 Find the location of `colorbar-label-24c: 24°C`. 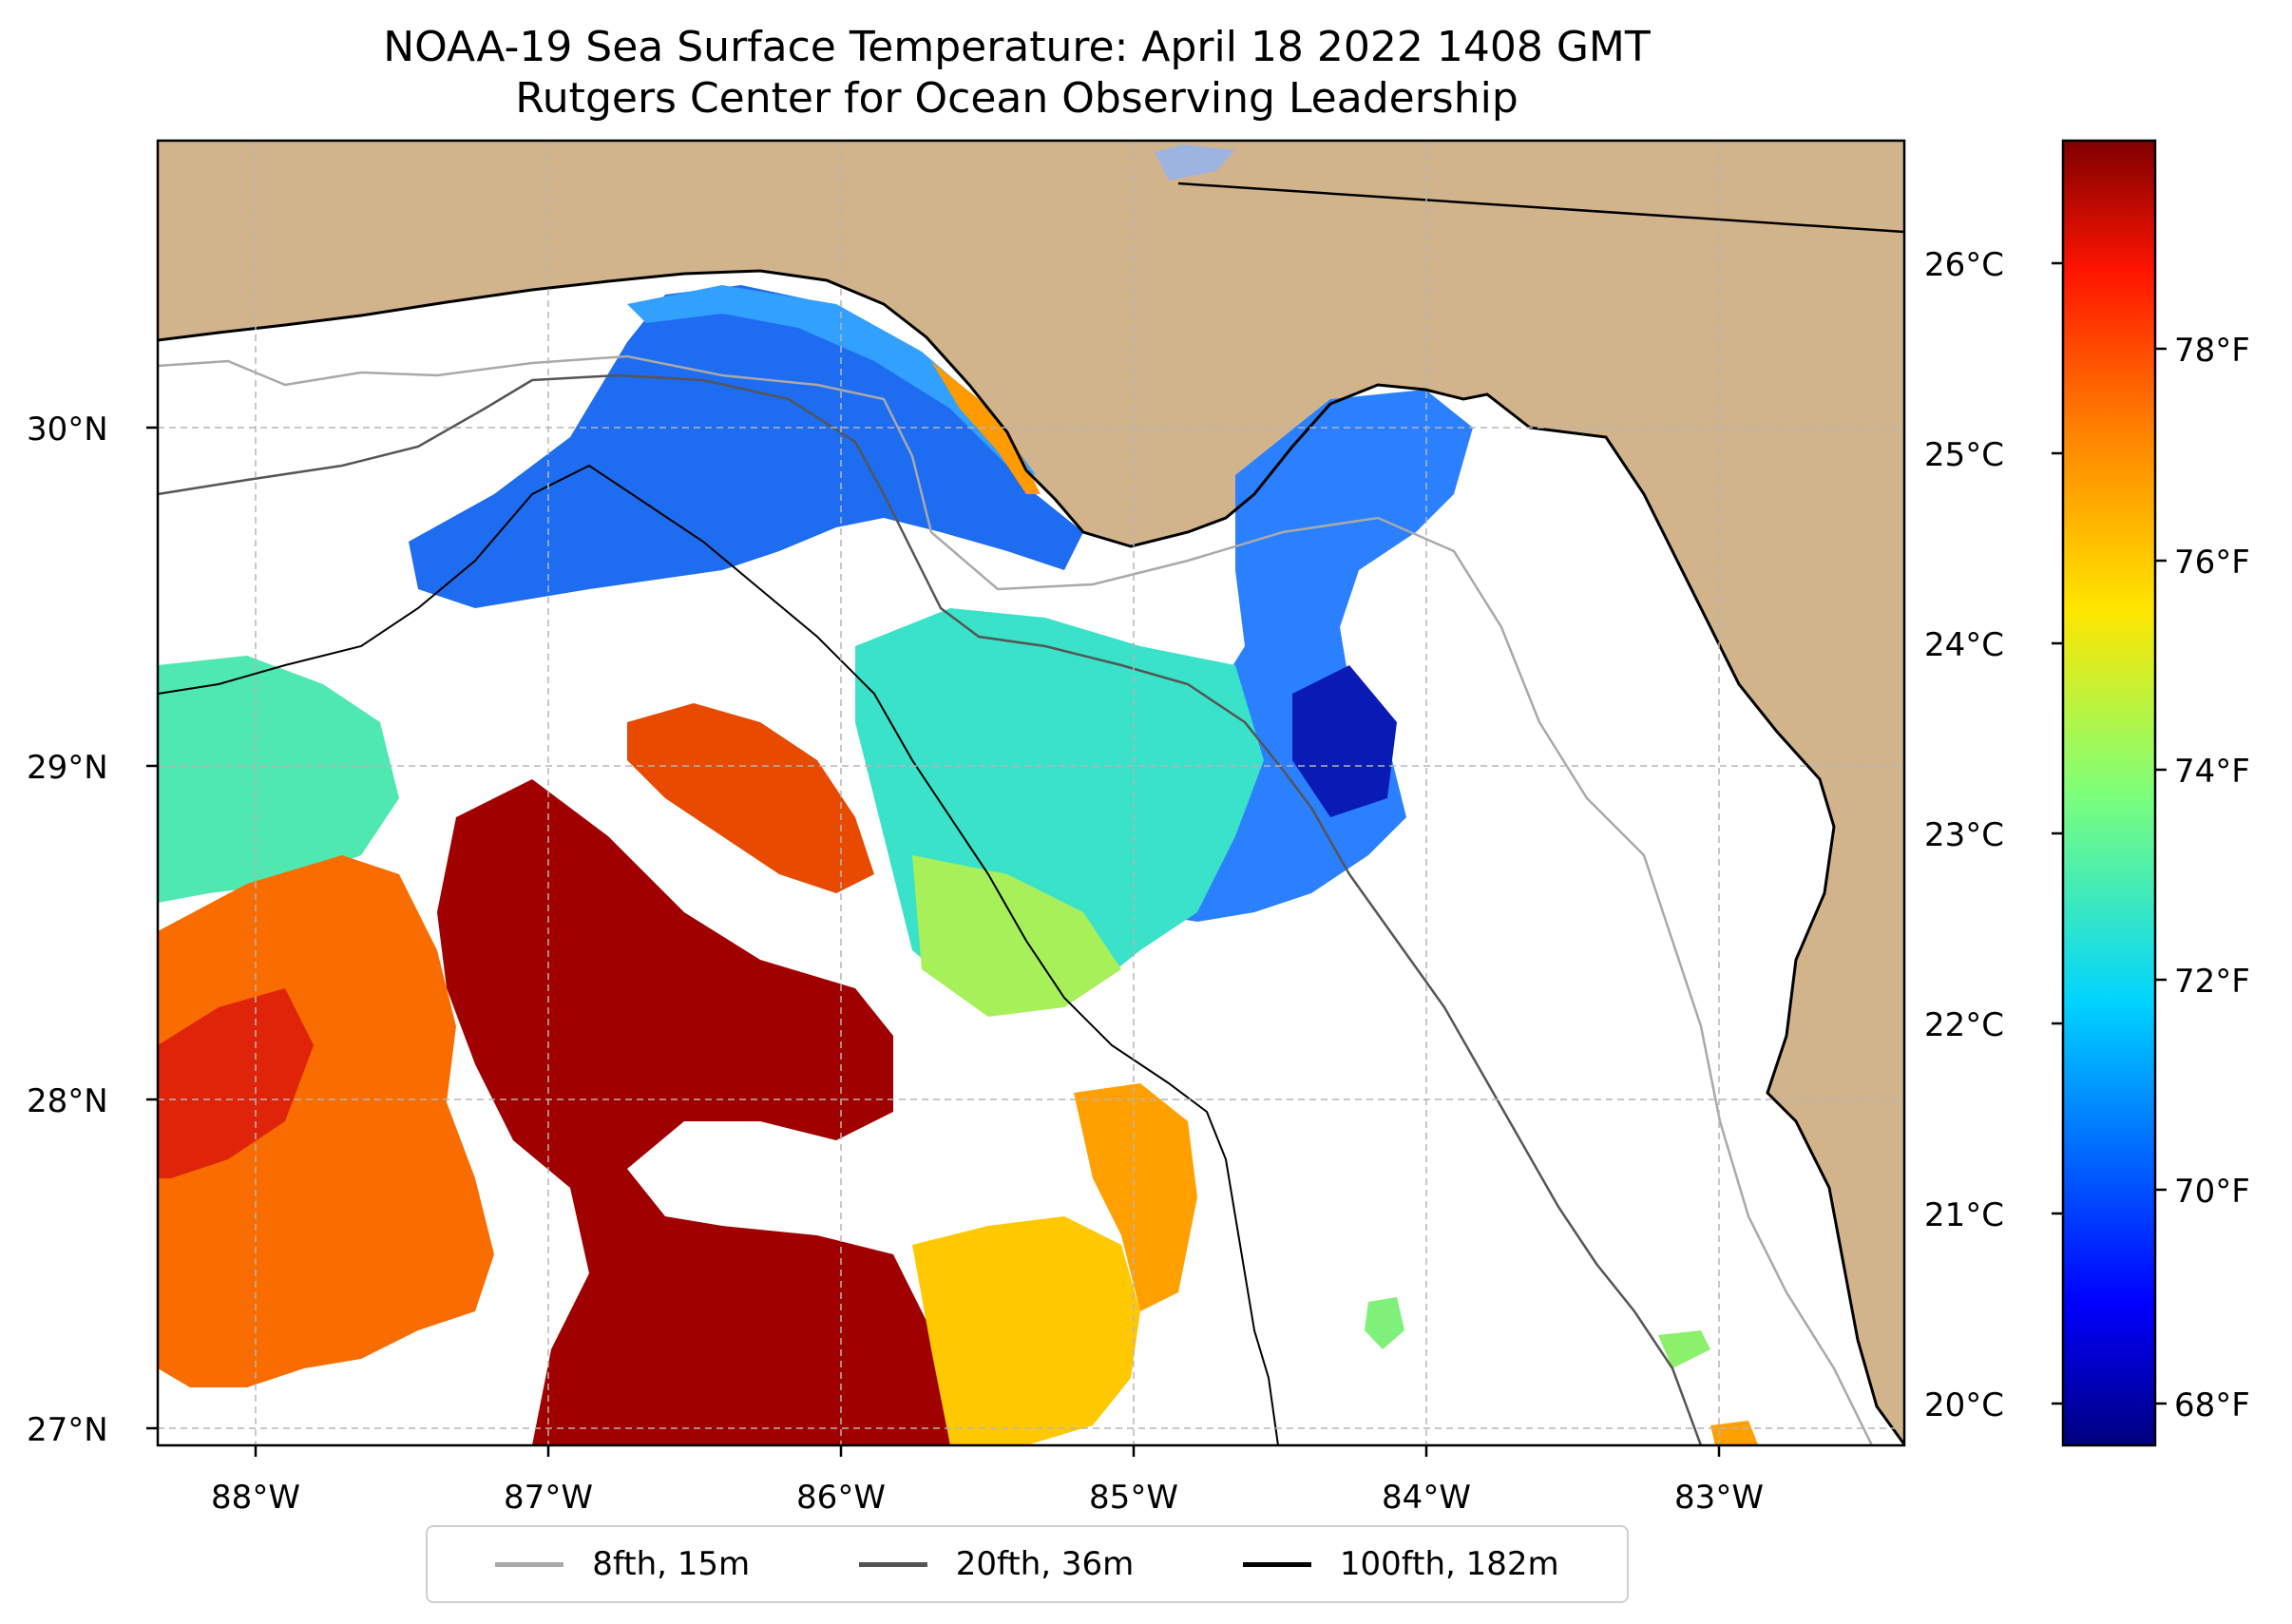

colorbar-label-24c: 24°C is located at coordinates (1964, 645).